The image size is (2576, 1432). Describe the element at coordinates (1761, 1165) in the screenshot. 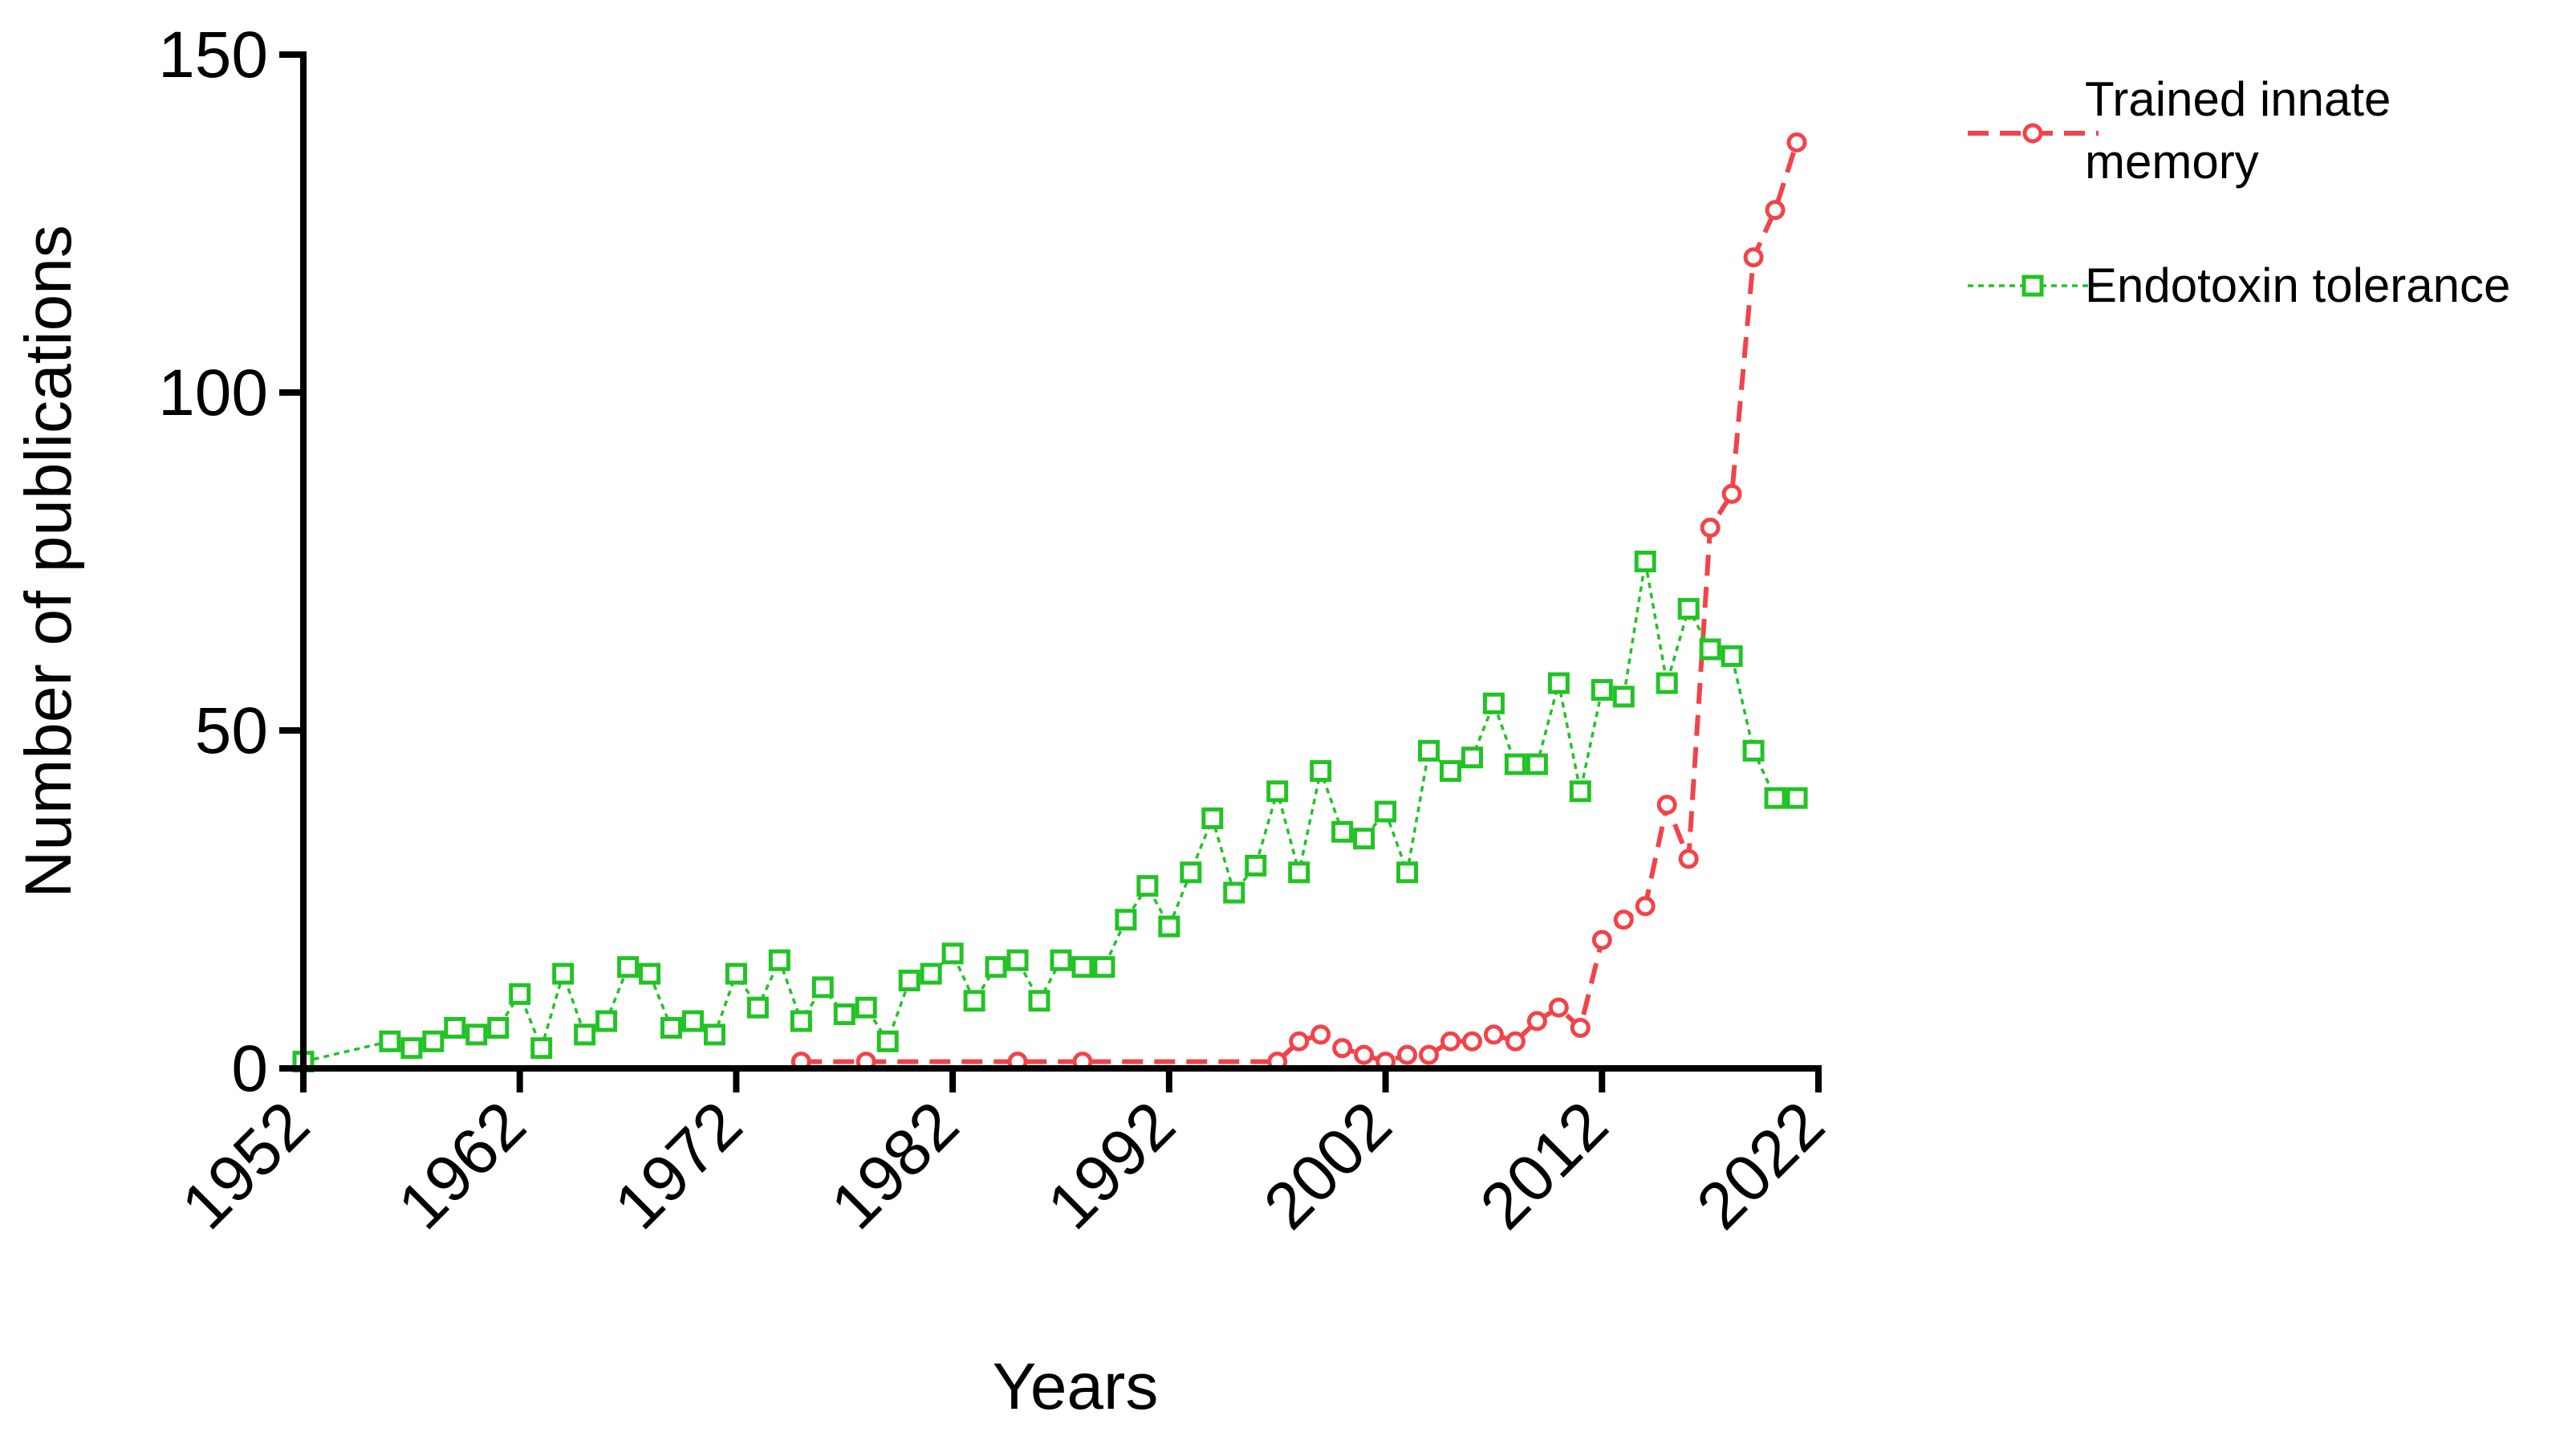

I see `x-tick-label-7: 2022` at that location.